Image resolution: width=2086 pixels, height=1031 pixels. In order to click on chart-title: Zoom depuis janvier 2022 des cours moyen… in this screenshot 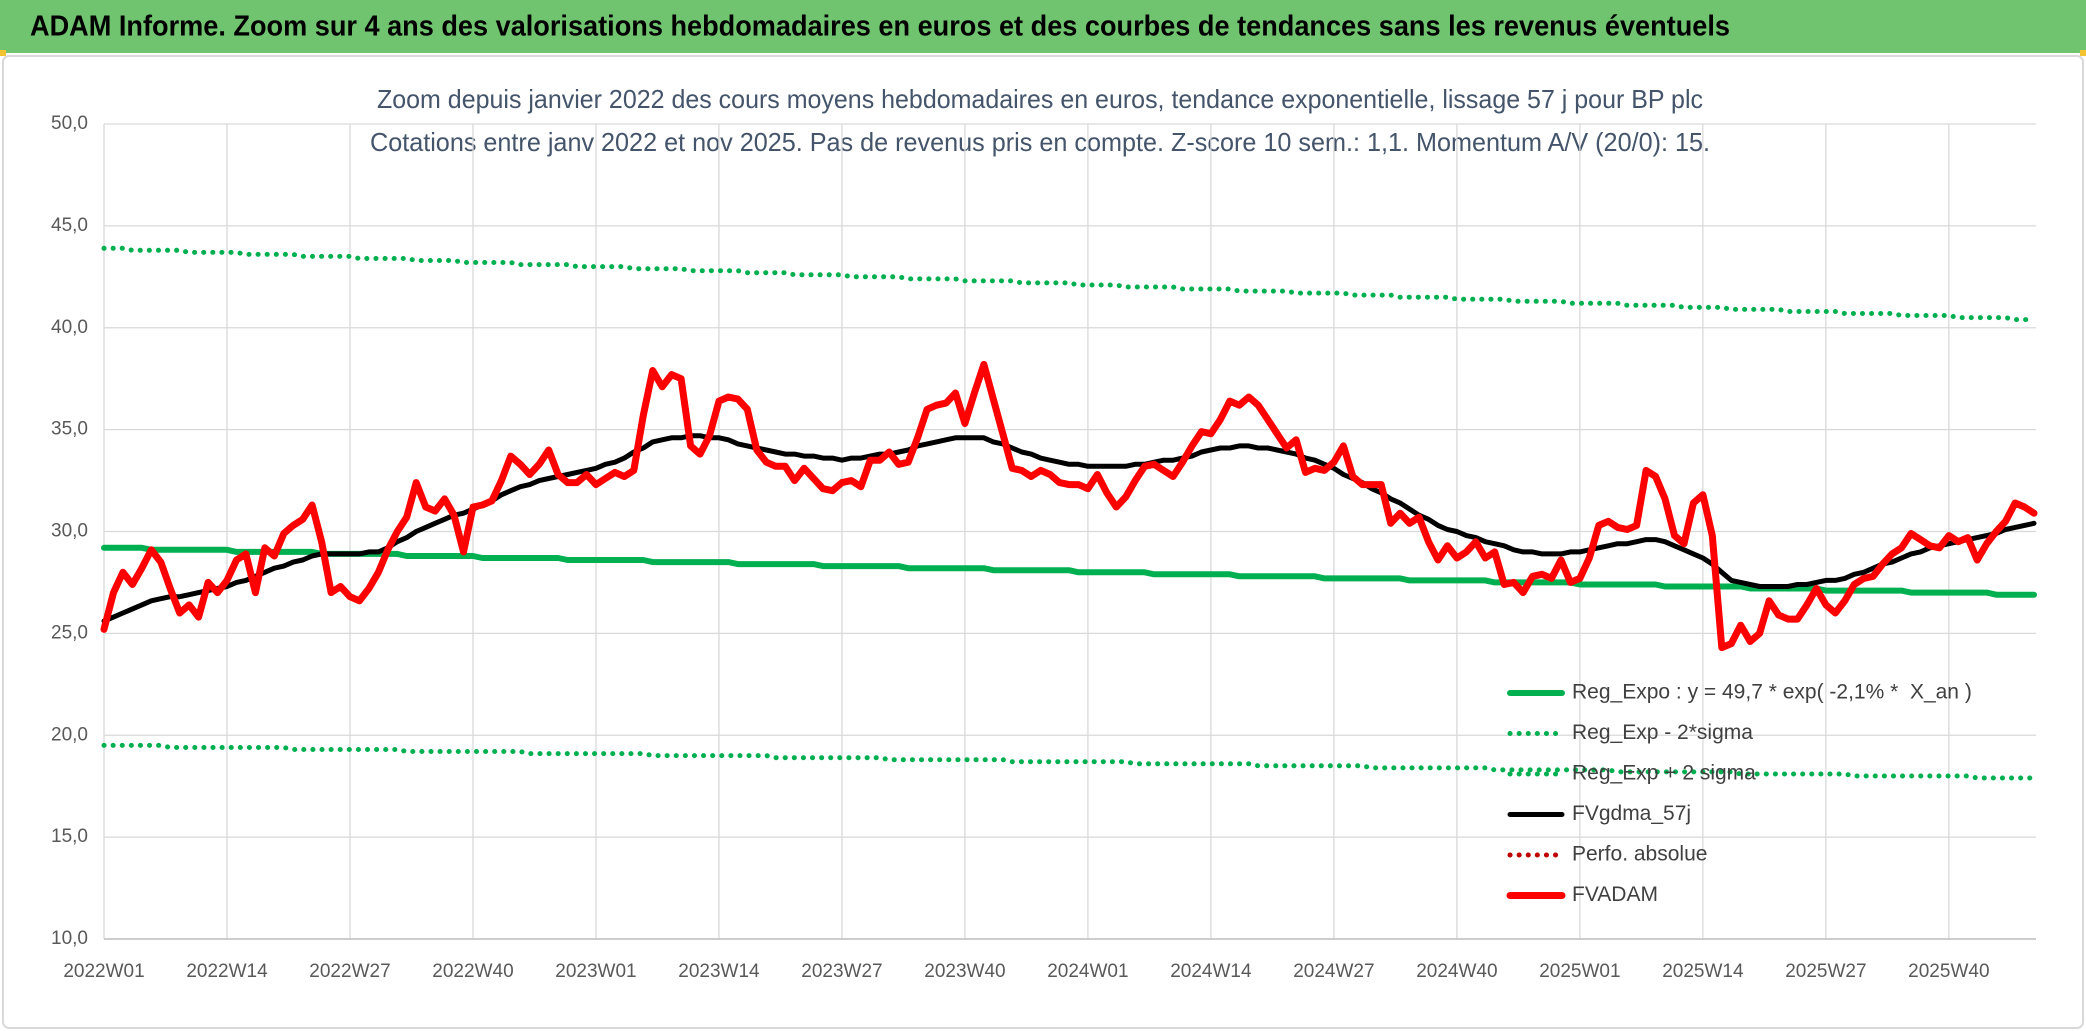, I will do `click(1040, 99)`.